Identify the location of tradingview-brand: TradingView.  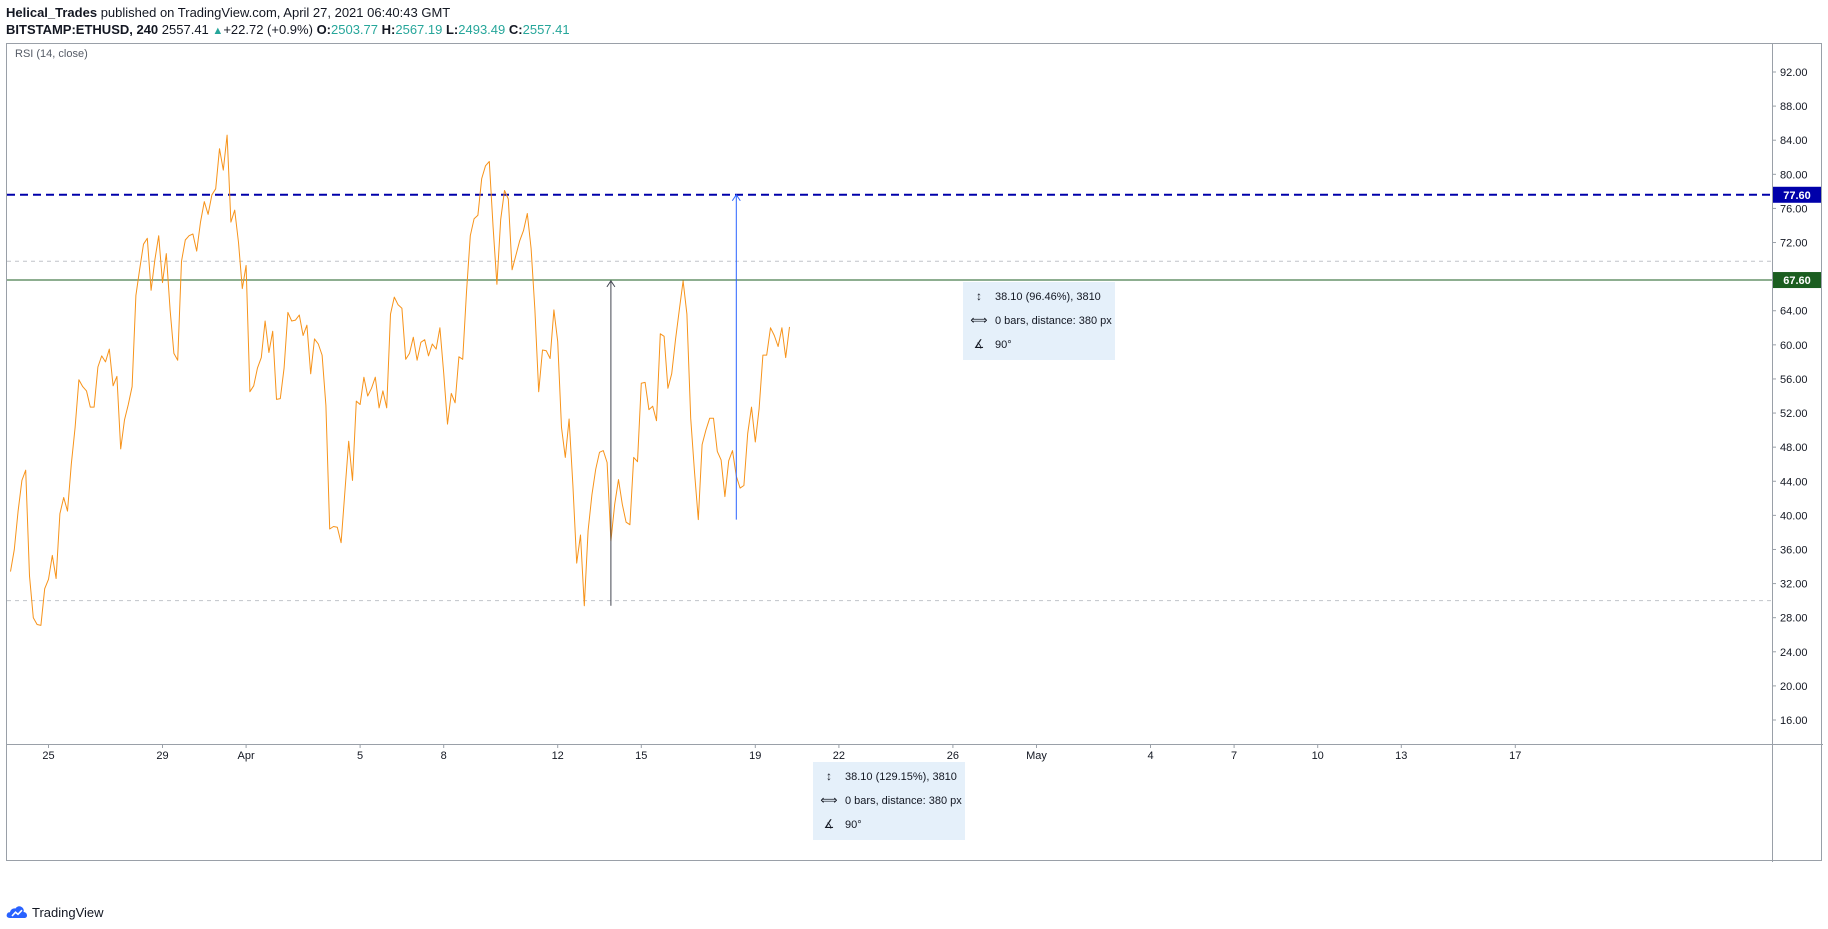
(68, 912).